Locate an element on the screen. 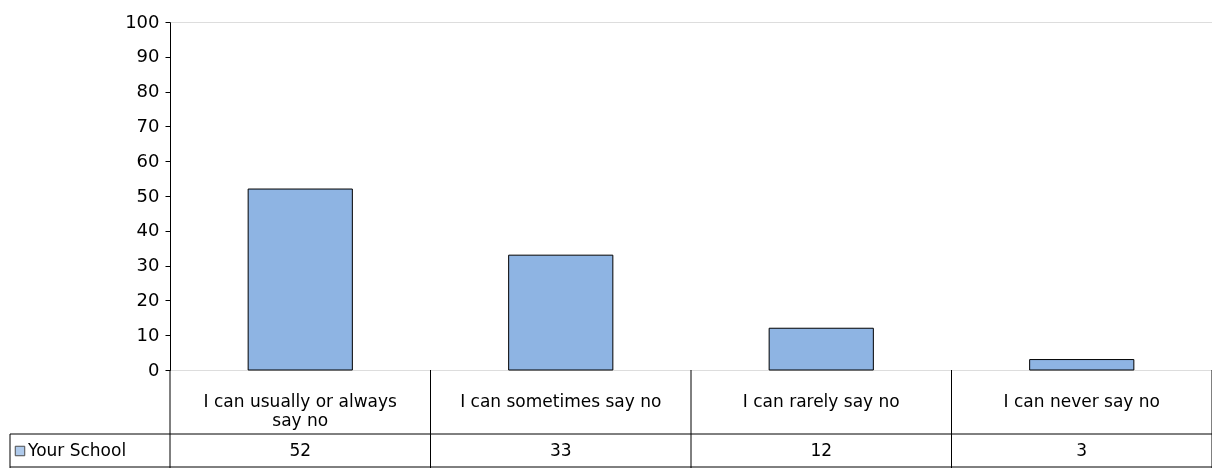 The width and height of the screenshot is (1212, 468). data-label: 52 is located at coordinates (300, 450).